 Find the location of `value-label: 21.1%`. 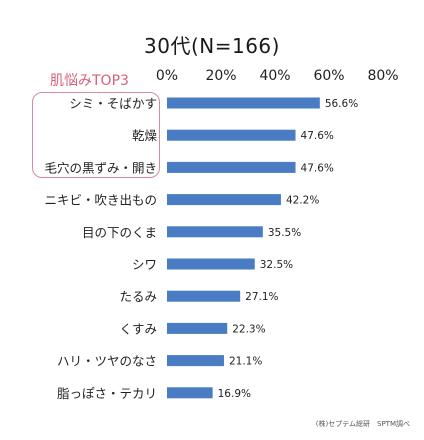

value-label: 21.1% is located at coordinates (245, 362).